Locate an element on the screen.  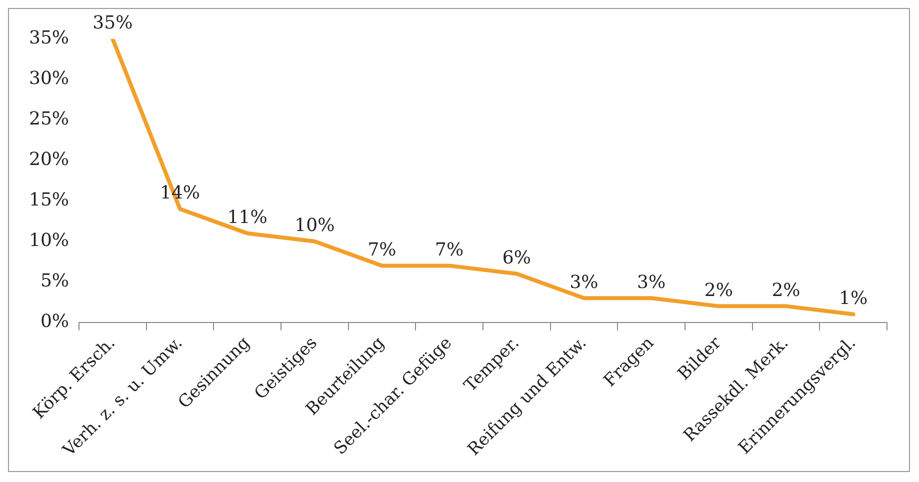
y-tick-label: 5% is located at coordinates (55, 281).